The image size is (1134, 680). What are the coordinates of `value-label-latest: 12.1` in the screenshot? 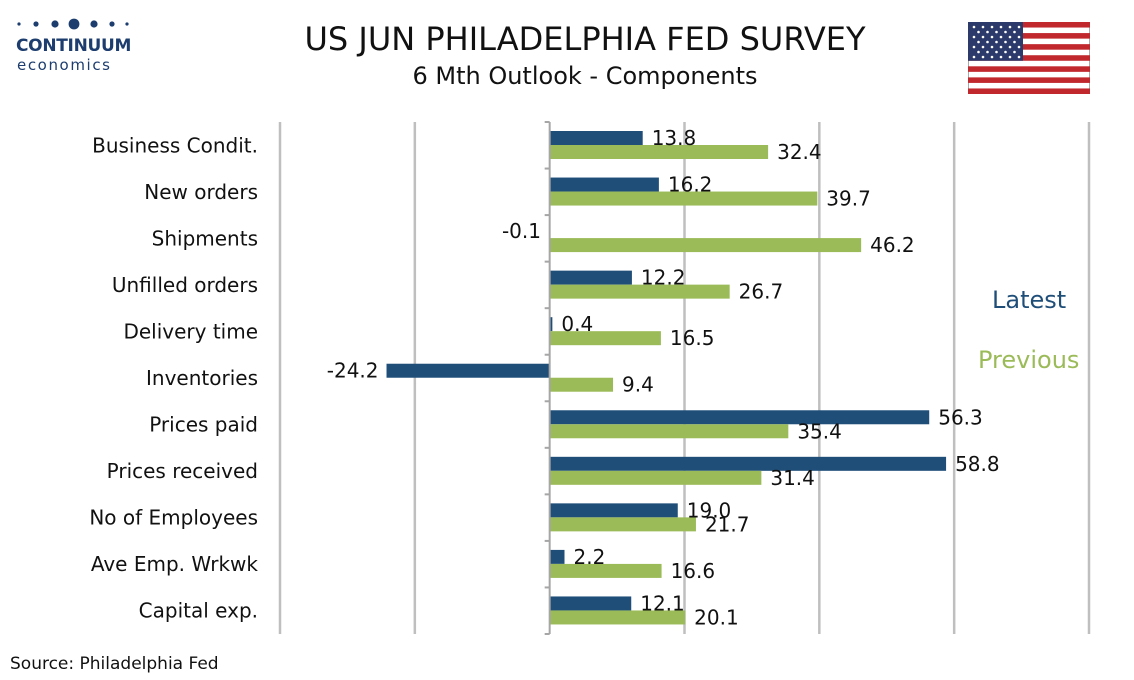 It's located at (662, 603).